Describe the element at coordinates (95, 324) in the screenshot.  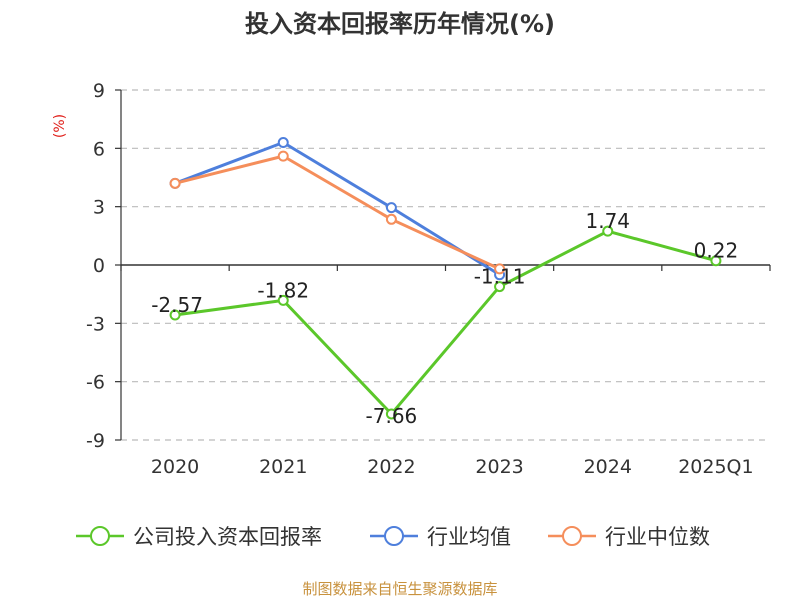
I see `y-tick-label: -3` at that location.